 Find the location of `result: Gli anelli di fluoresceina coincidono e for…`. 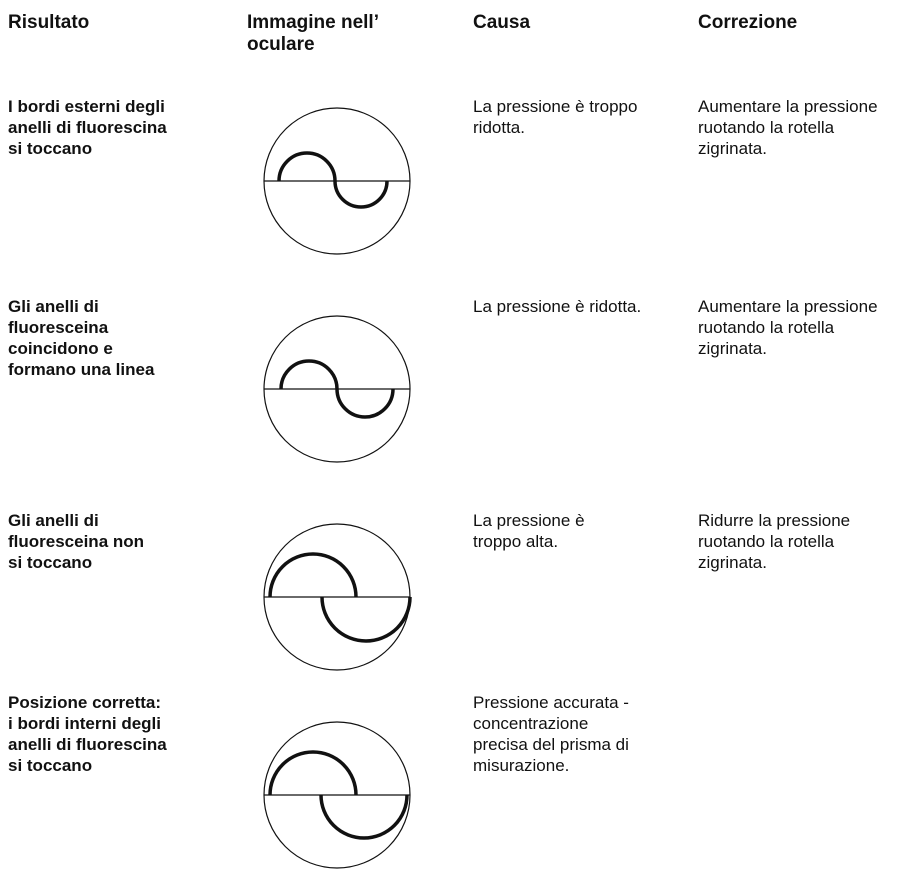

result: Gli anelli di fluoresceina coincidono e for… is located at coordinates (81, 338).